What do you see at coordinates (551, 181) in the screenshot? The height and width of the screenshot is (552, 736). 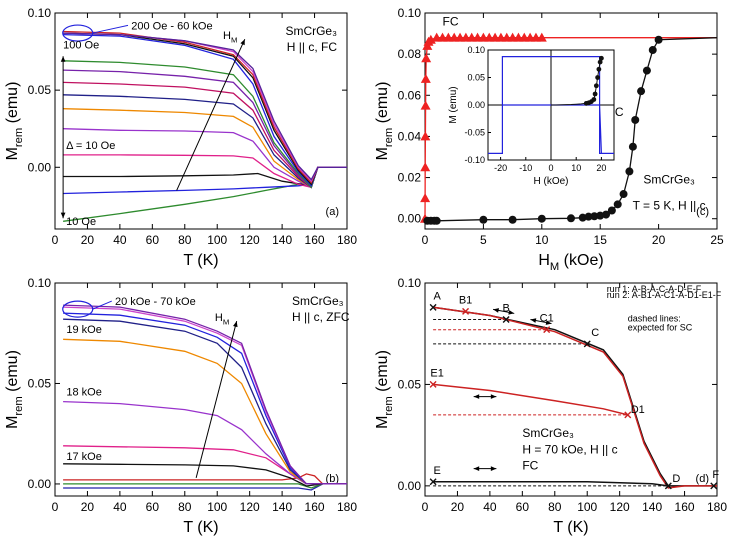 I see `inset-x-label: H (kOe)` at bounding box center [551, 181].